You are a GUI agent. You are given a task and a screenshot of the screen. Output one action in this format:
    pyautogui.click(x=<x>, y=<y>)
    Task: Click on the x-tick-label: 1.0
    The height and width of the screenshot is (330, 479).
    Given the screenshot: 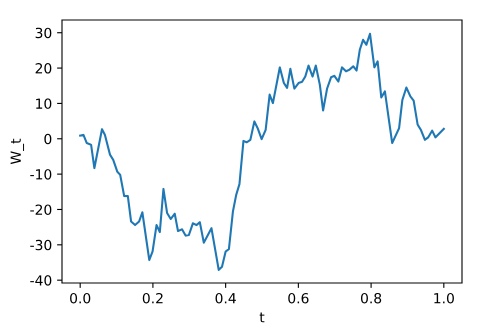 What is the action you would take?
    pyautogui.click(x=444, y=298)
    